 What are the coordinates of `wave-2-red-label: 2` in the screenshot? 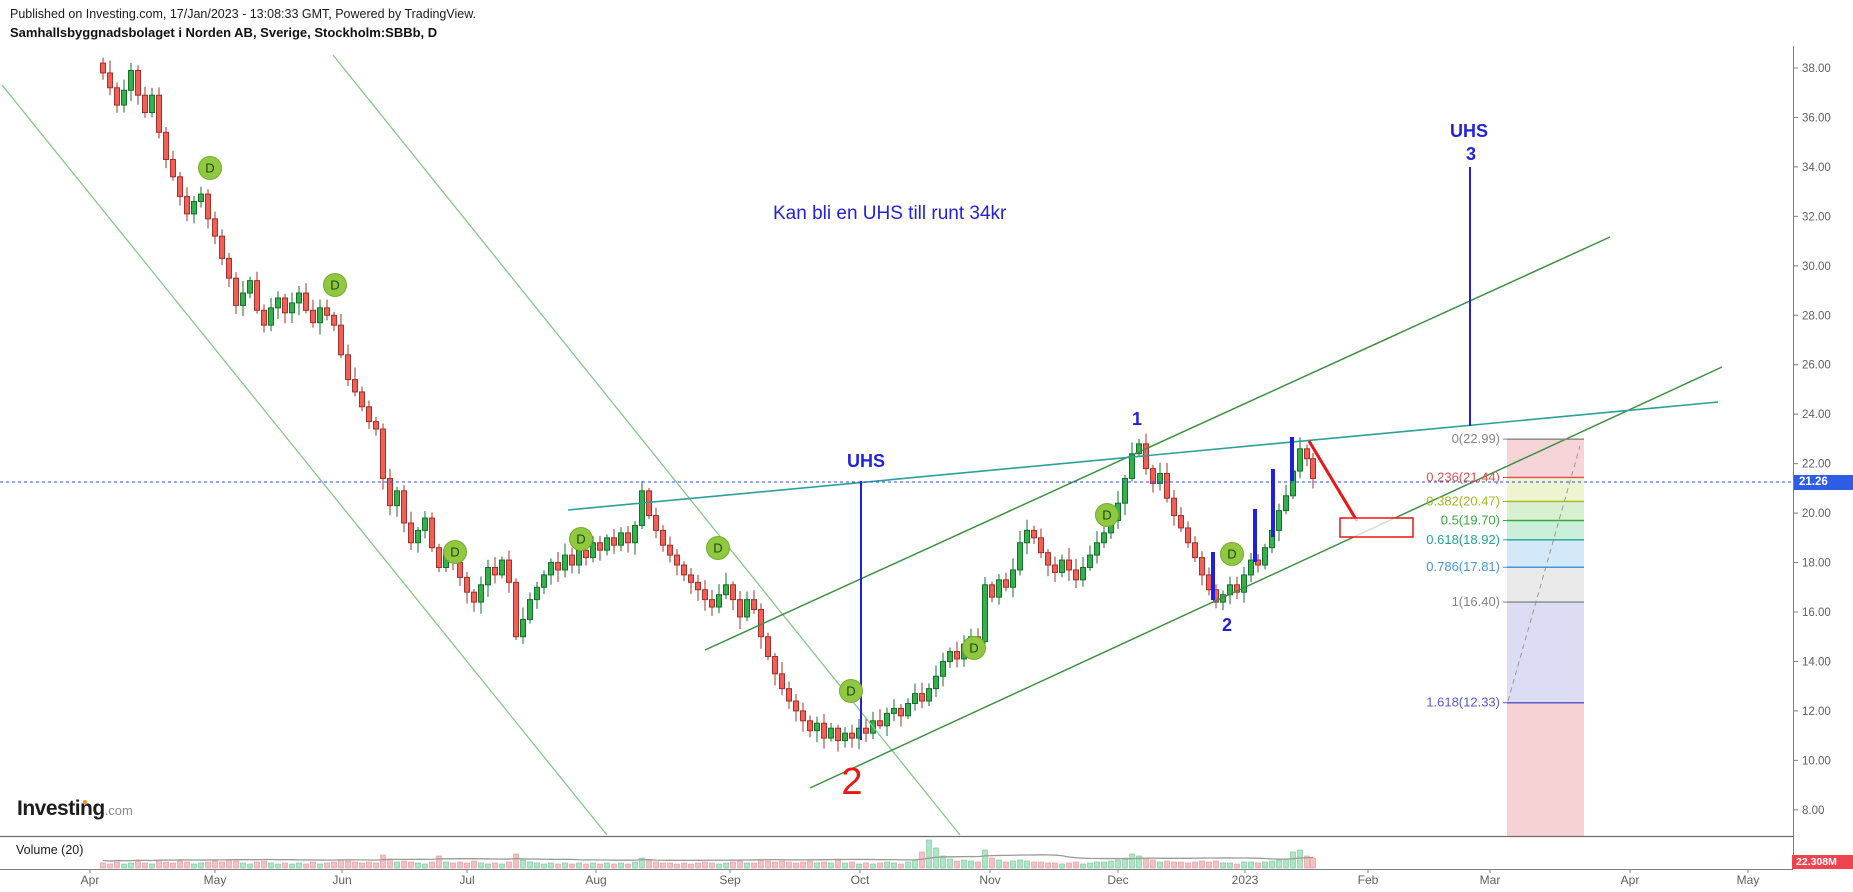 It's located at (851, 782).